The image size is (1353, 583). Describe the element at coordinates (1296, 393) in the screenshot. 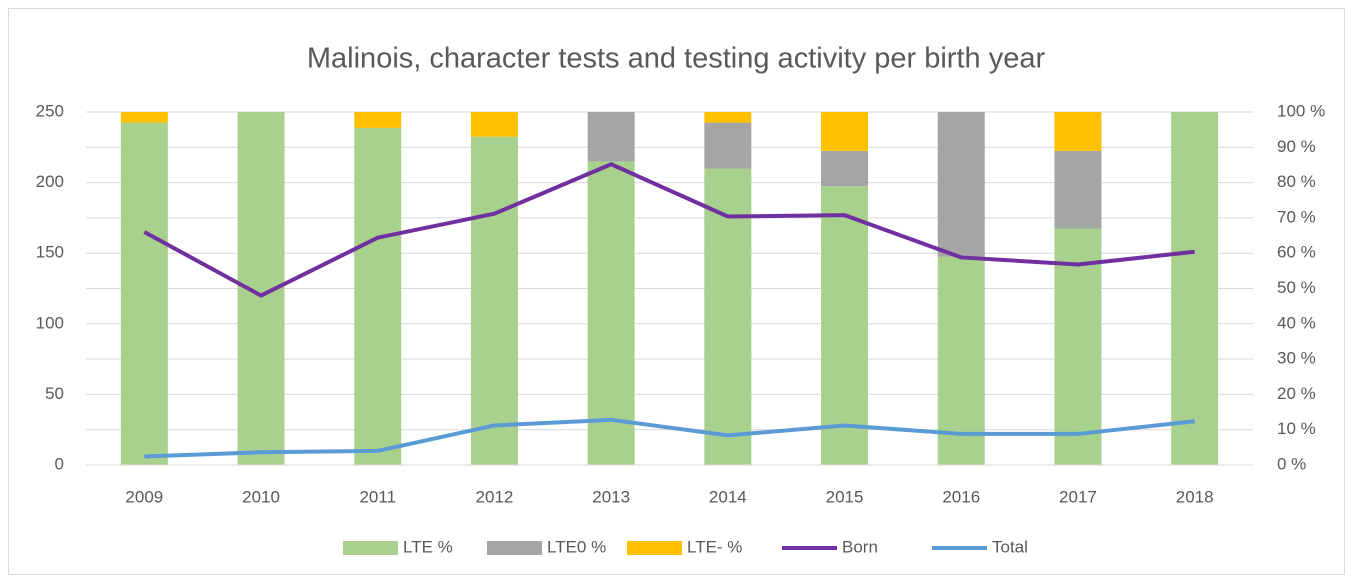

I see `y2-tick-label: 20 %` at that location.